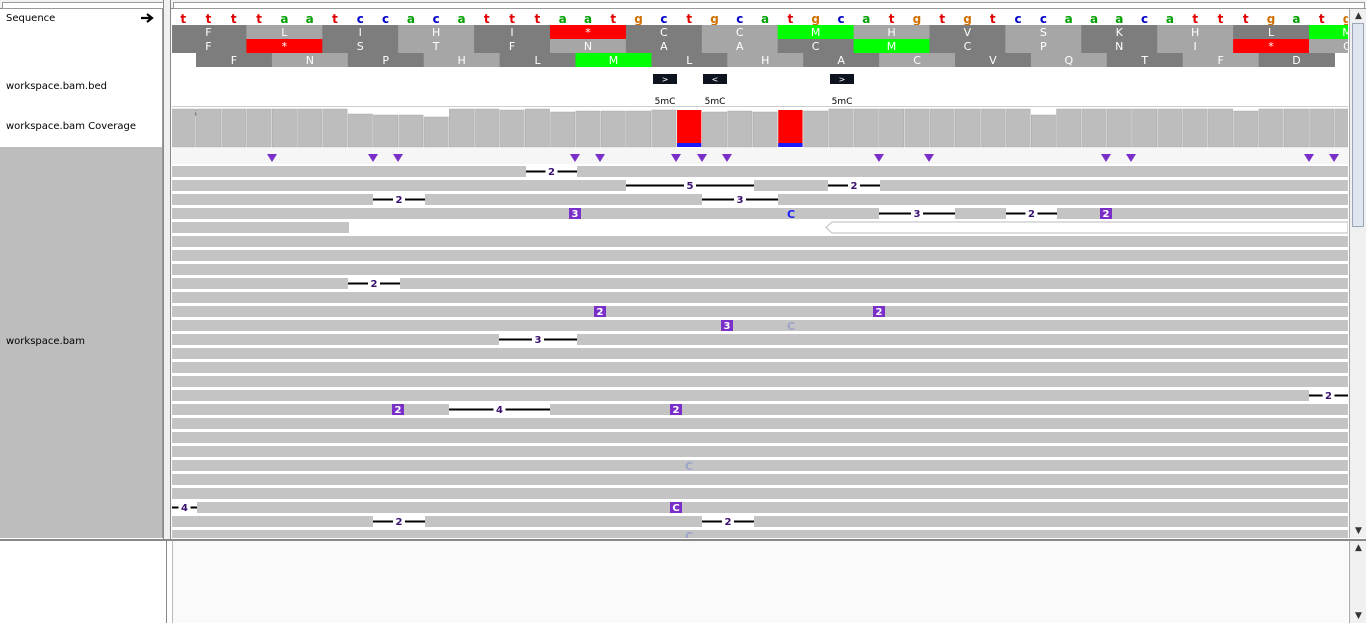  Describe the element at coordinates (1358, 548) in the screenshot. I see `feature-scroll-up-icon: ▲` at that location.